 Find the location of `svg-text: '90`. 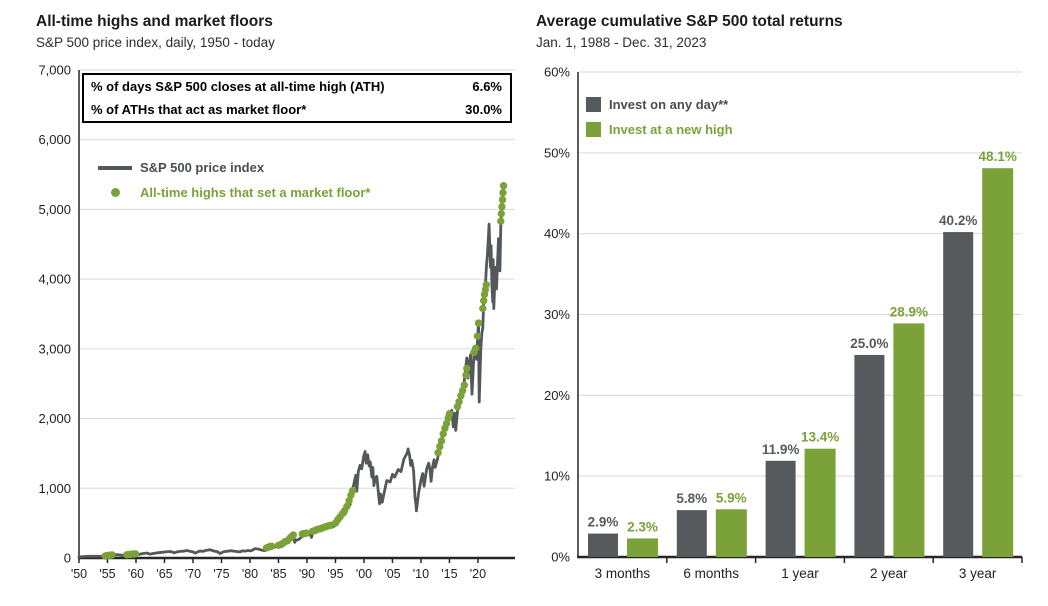

svg-text: '90 is located at coordinates (307, 574).